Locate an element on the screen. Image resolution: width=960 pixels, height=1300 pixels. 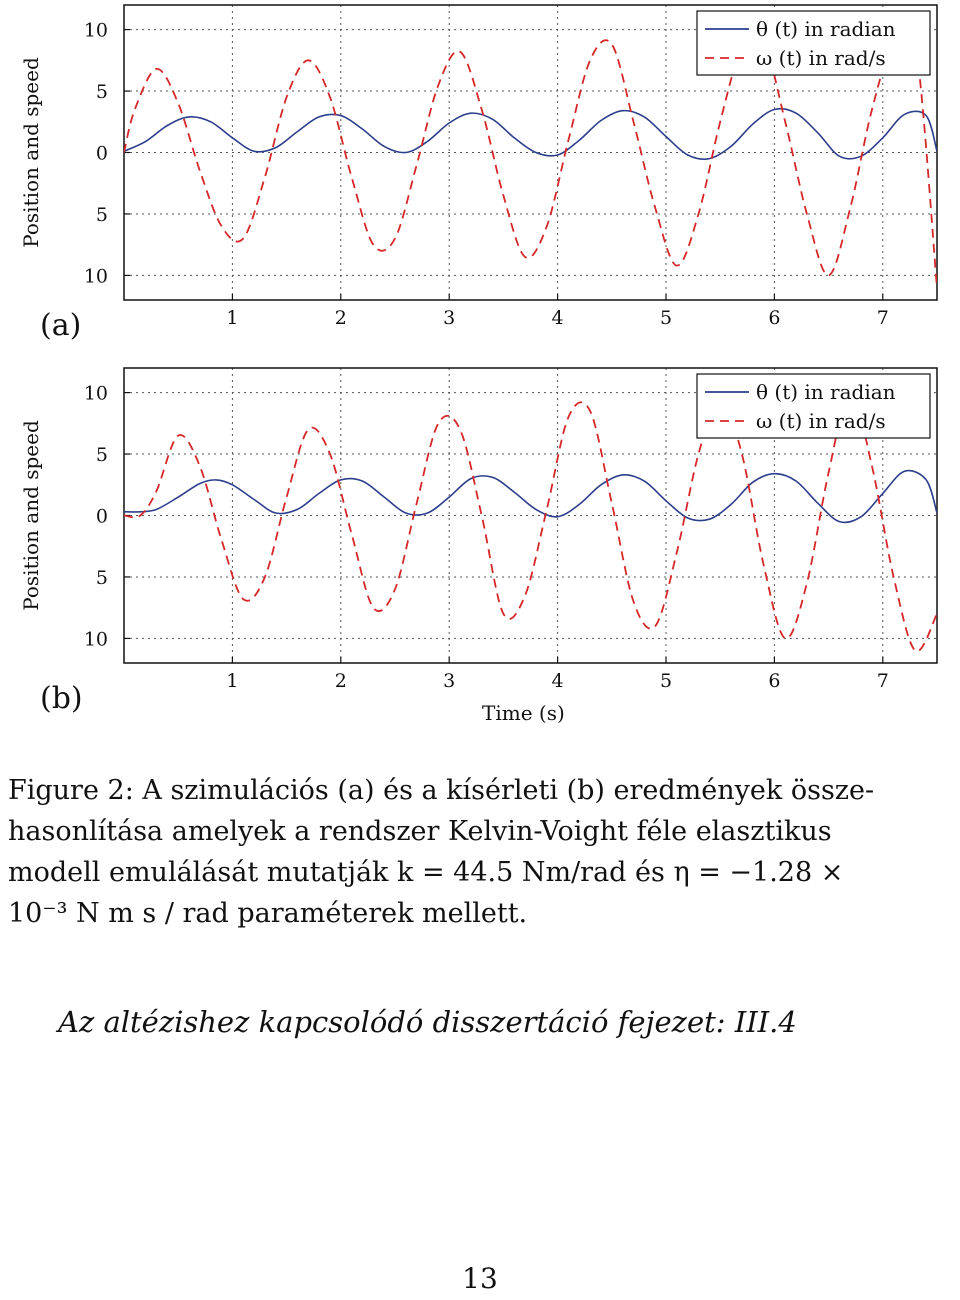
caption-line: 10⁻³ N m s / rad paraméterek mellett. is located at coordinates (268, 913).